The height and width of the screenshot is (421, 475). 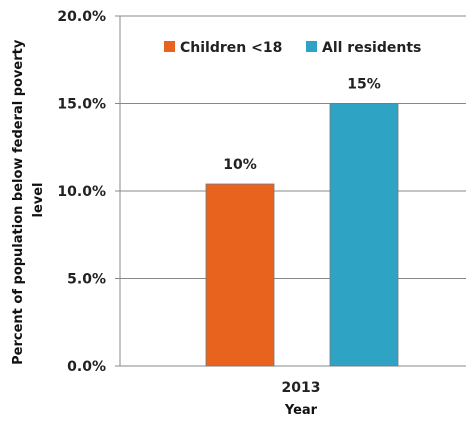 I want to click on y-tick-label: 0.0%, so click(x=86, y=367).